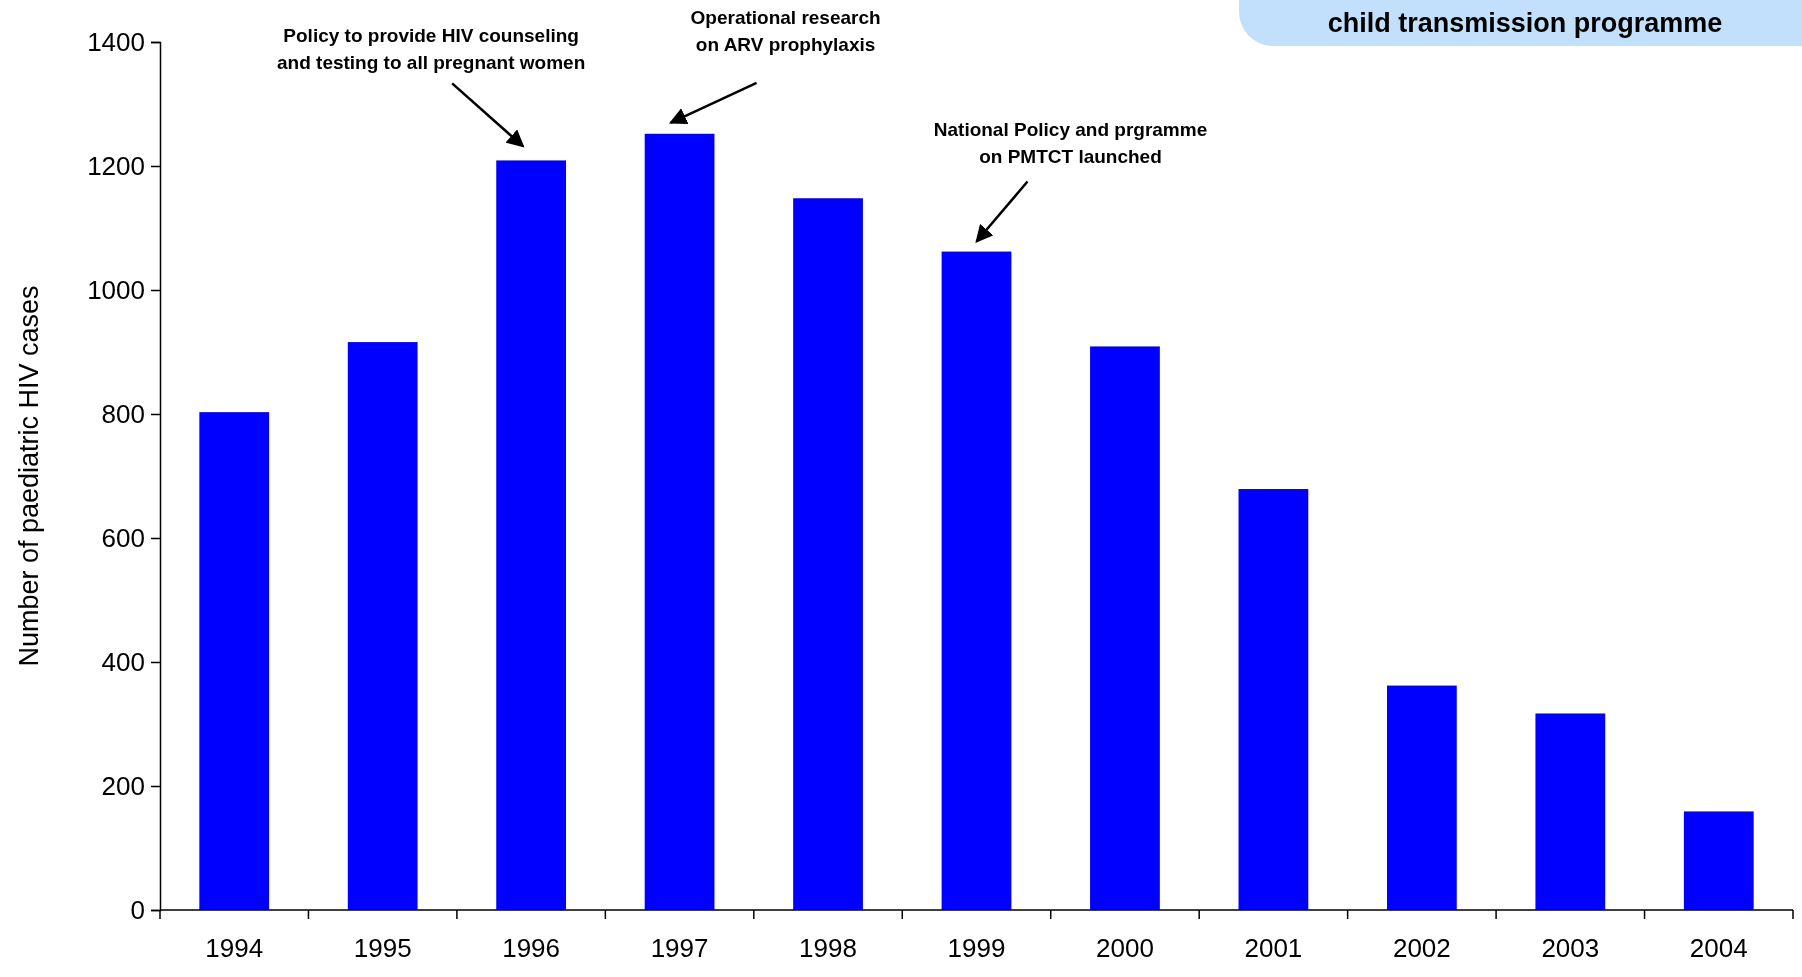 The image size is (1802, 977). What do you see at coordinates (137, 909) in the screenshot?
I see `y-tick-label: 0` at bounding box center [137, 909].